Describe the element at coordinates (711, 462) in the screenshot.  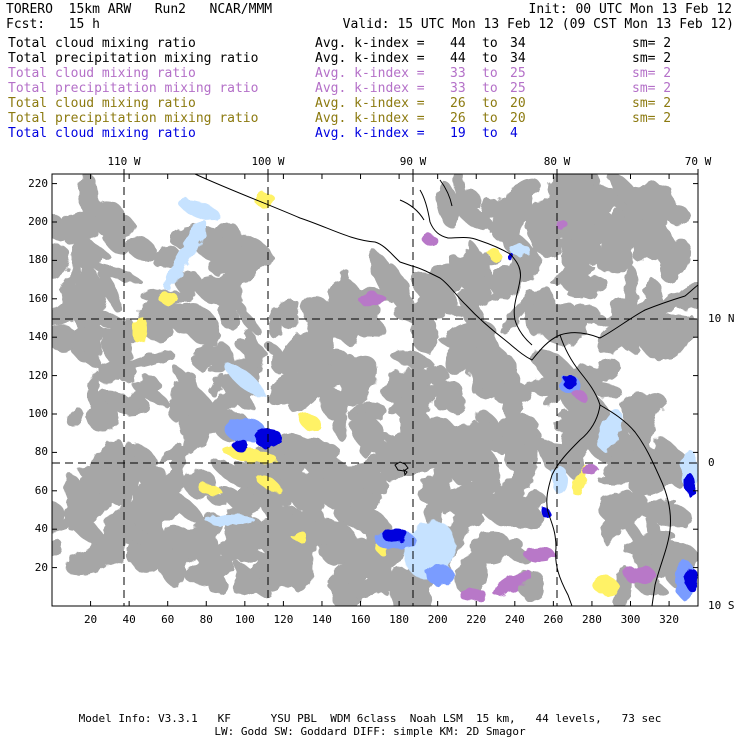
I see `latitude-label: 0` at that location.